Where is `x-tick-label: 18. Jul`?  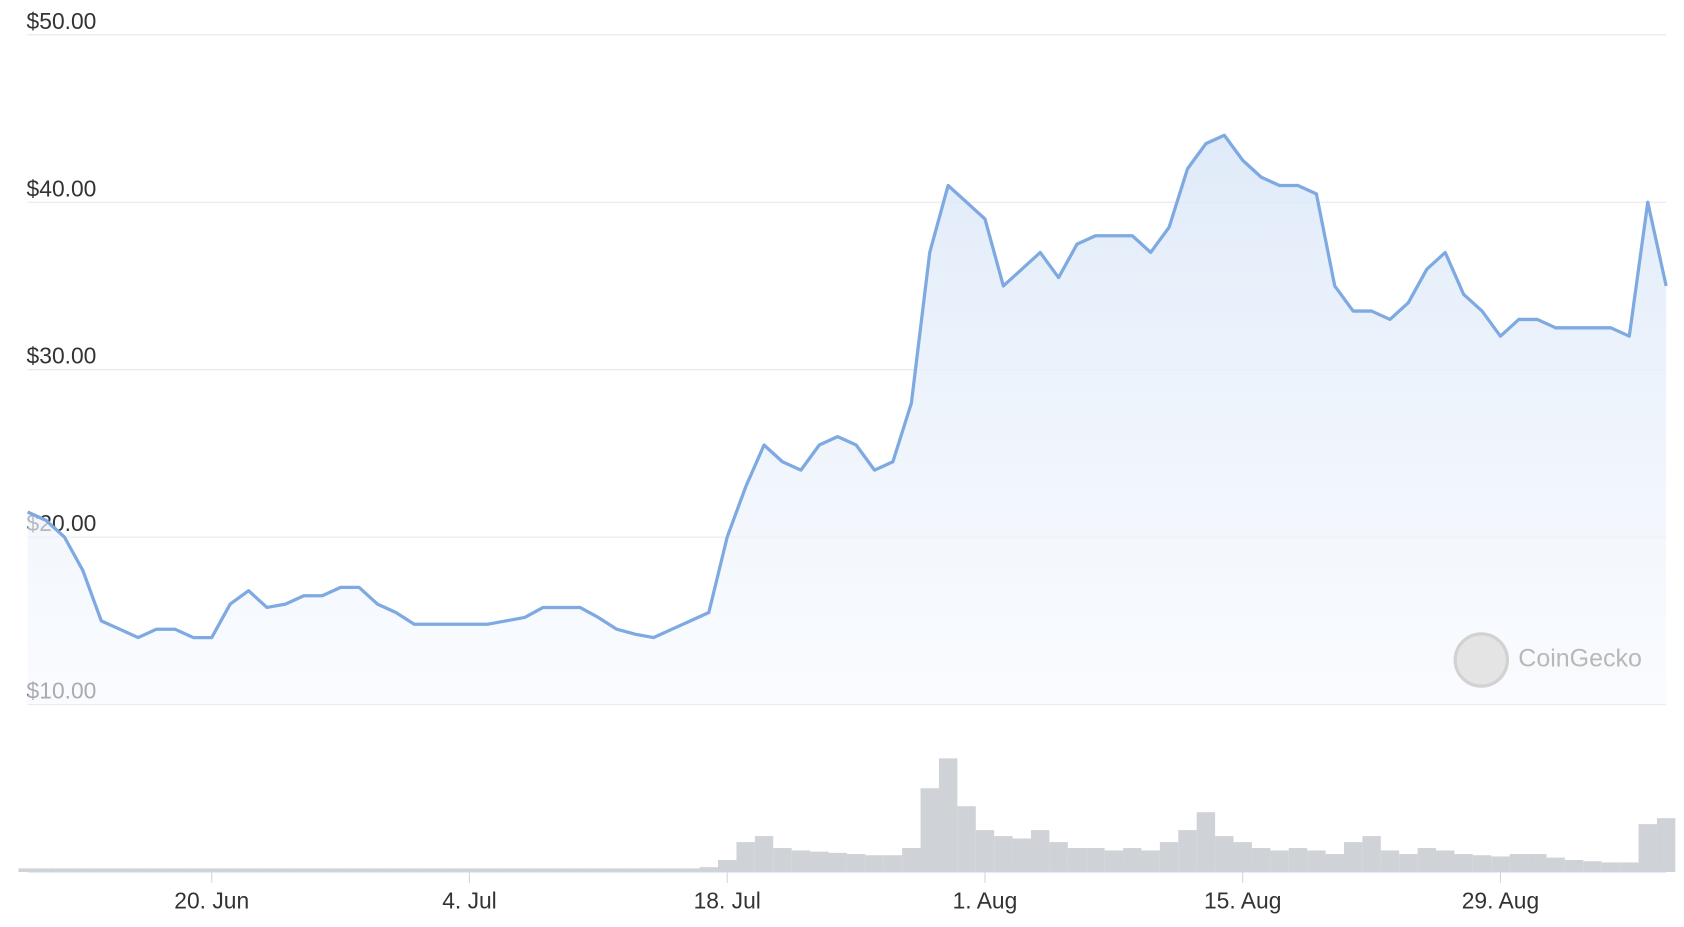 x-tick-label: 18. Jul is located at coordinates (727, 900).